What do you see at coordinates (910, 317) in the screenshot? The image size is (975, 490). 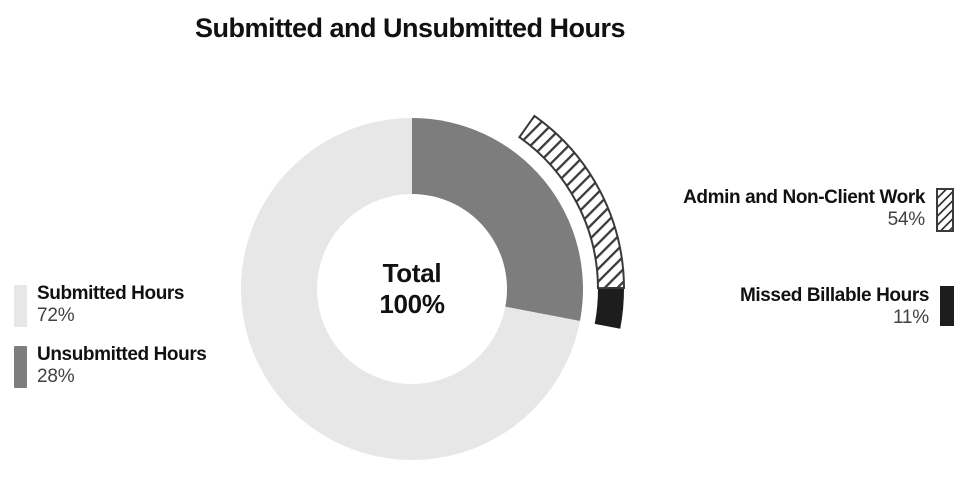 I see `legend-value-missed-billable-hours: 11%` at bounding box center [910, 317].